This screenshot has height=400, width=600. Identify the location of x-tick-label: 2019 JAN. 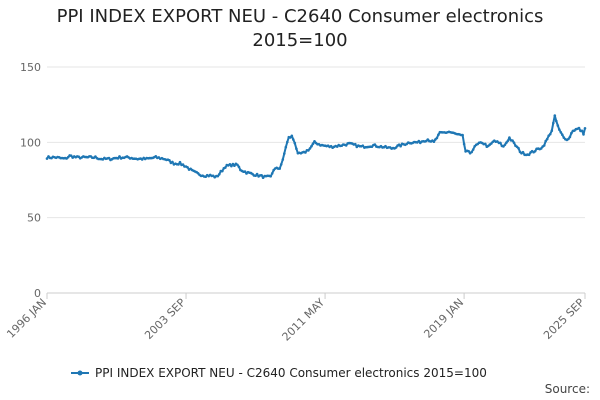
(443, 318).